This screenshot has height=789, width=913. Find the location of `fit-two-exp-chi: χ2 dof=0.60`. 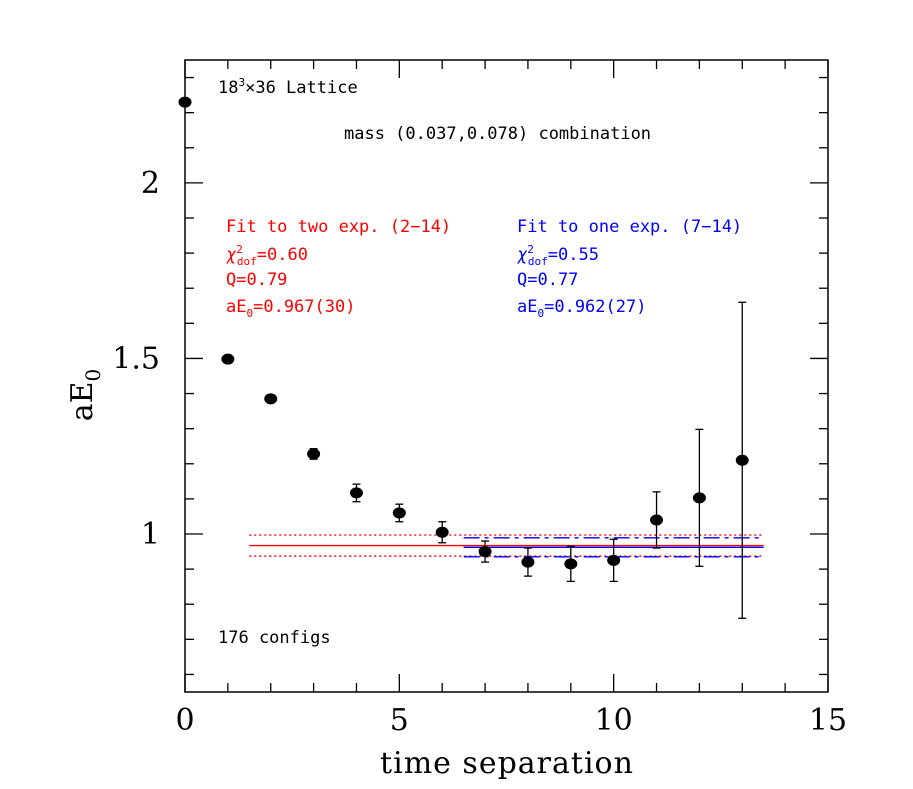

fit-two-exp-chi: χ2 dof=0.60 is located at coordinates (267, 255).